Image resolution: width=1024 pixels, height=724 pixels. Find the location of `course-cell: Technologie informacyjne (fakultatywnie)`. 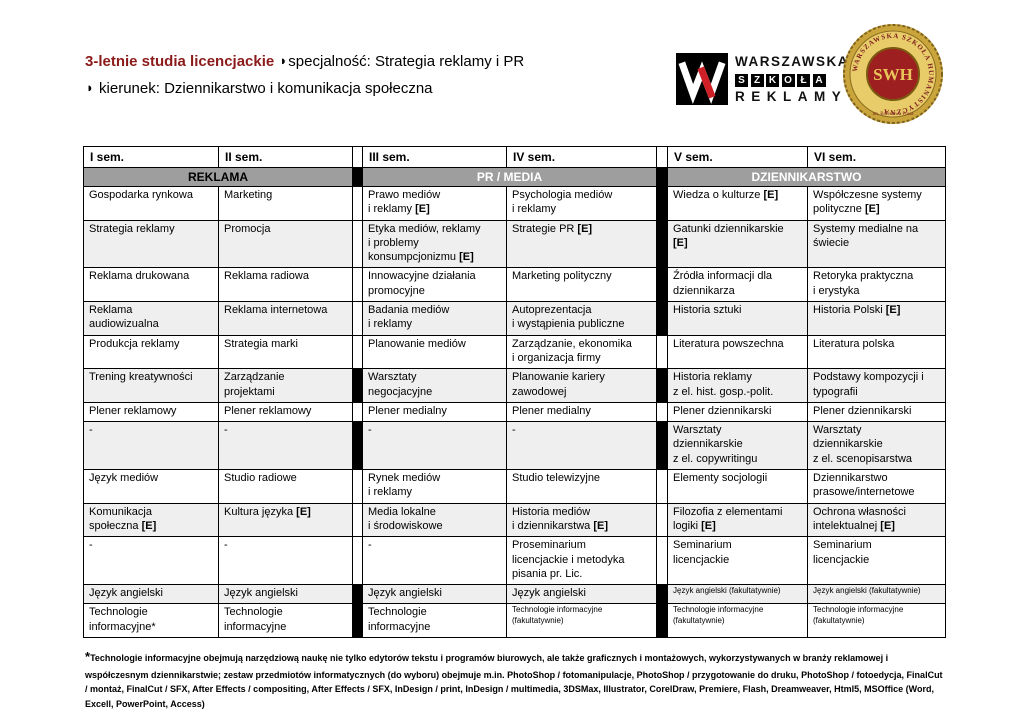

course-cell: Technologie informacyjne (fakultatywnie) is located at coordinates (876, 621).